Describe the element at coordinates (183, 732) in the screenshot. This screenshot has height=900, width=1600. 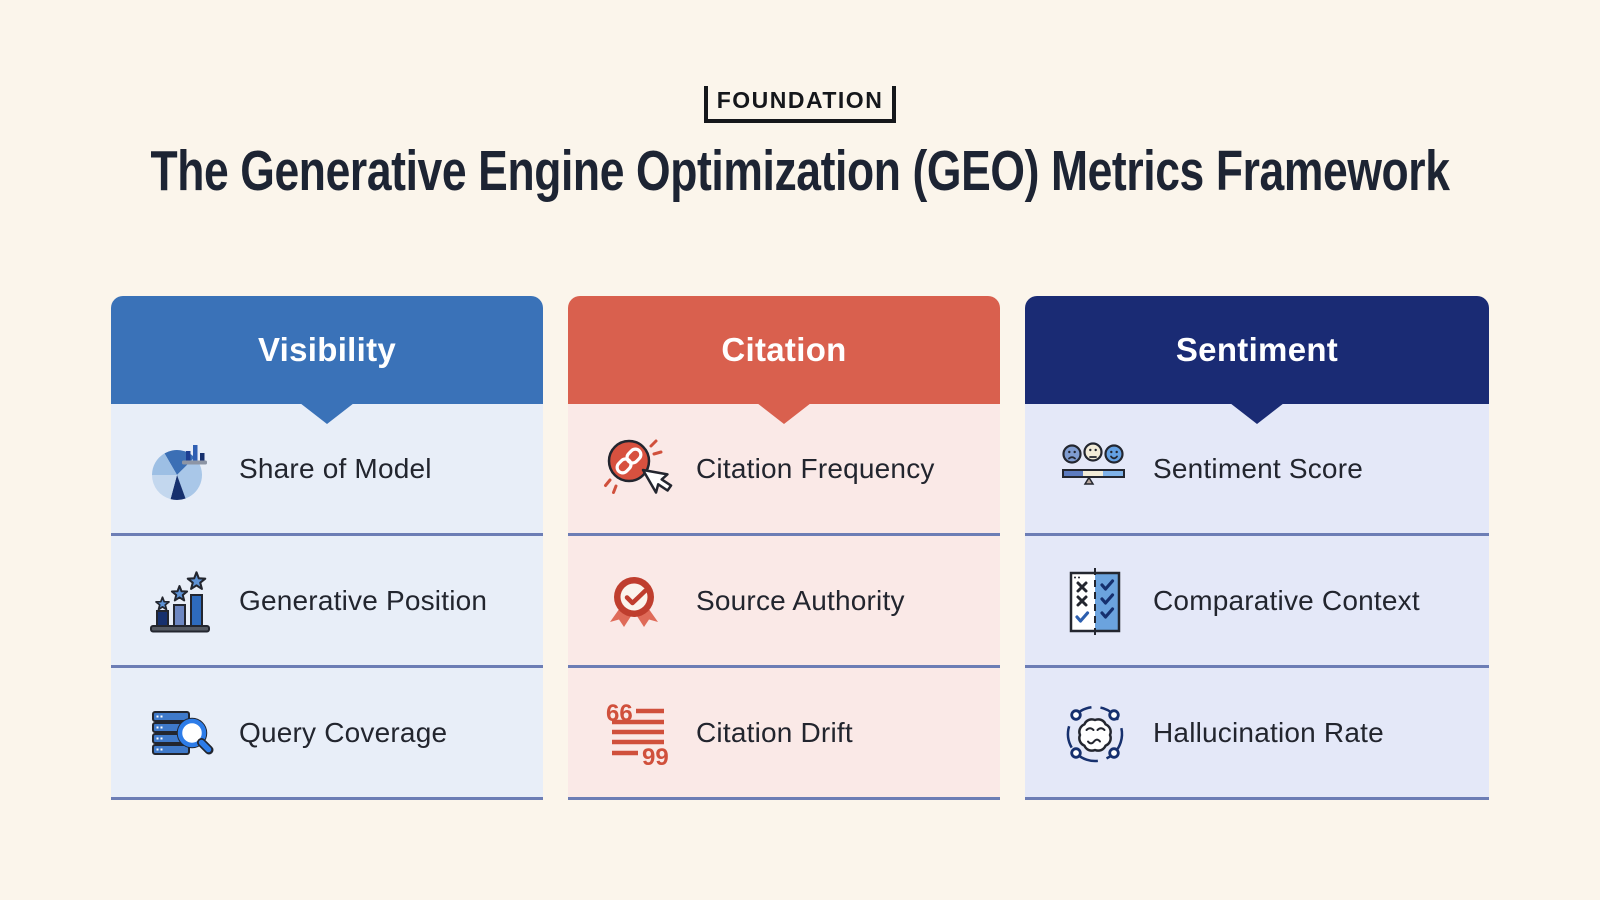
I see `database-search-icon` at that location.